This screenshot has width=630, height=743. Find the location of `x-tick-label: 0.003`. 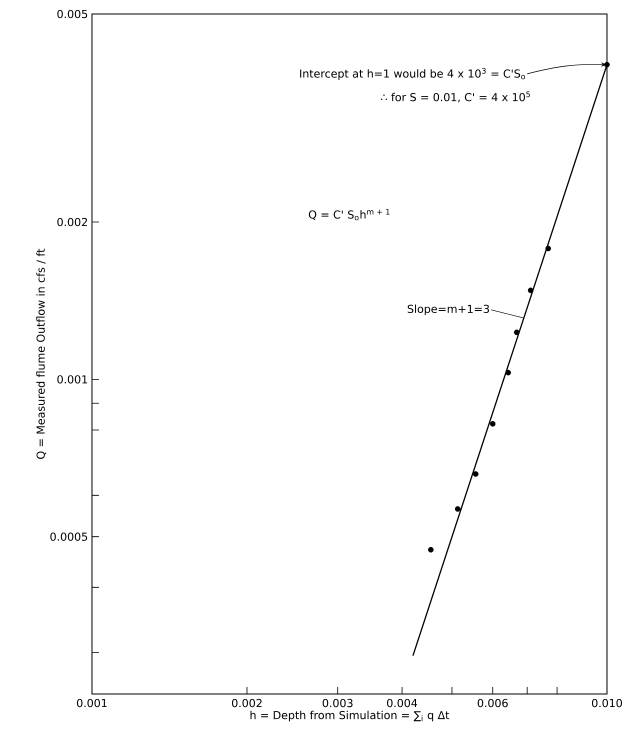

x-tick-label: 0.003 is located at coordinates (337, 703).